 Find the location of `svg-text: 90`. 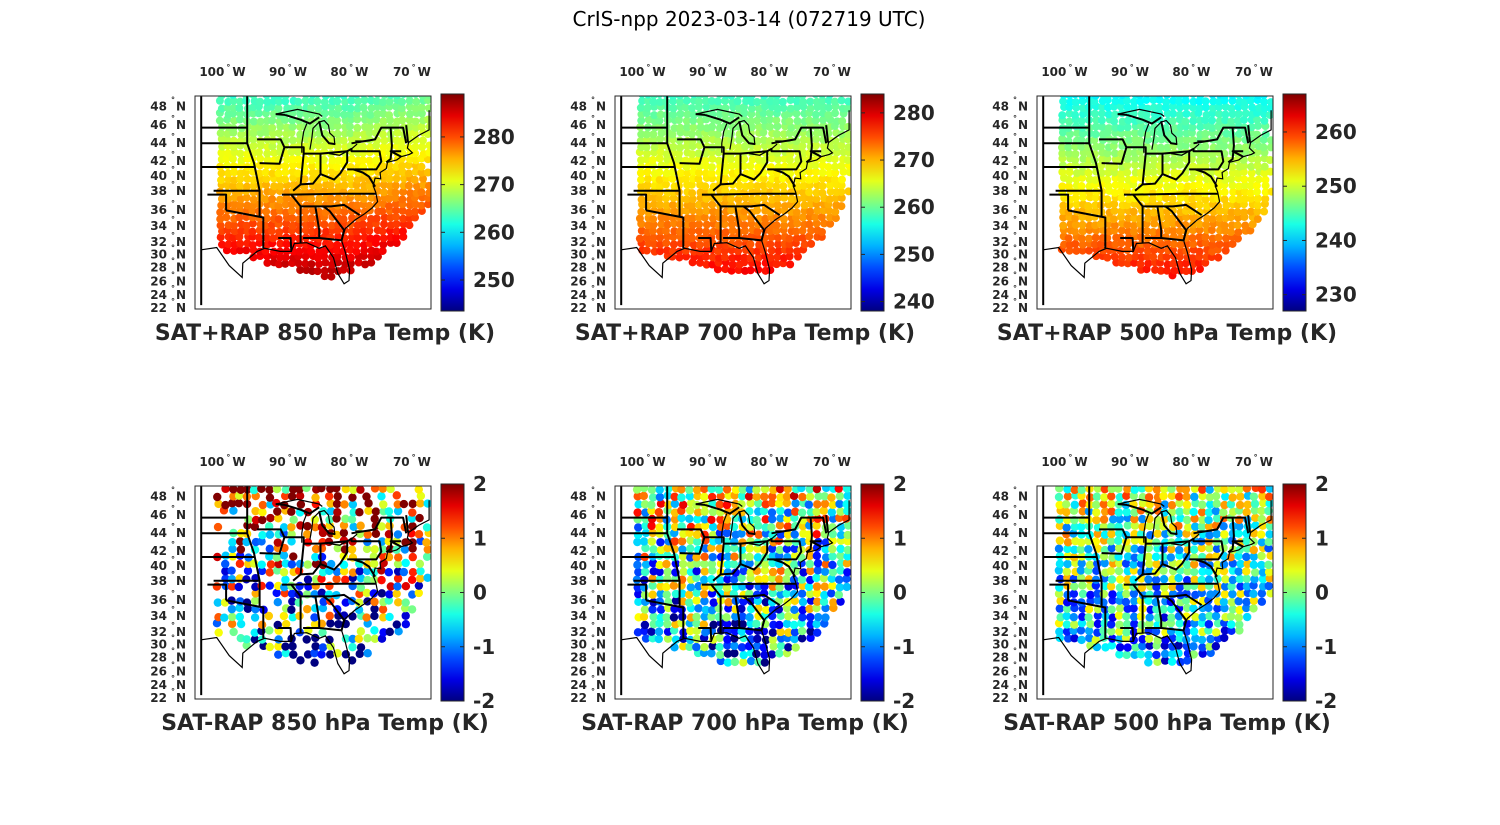

svg-text: 90 is located at coordinates (277, 462).